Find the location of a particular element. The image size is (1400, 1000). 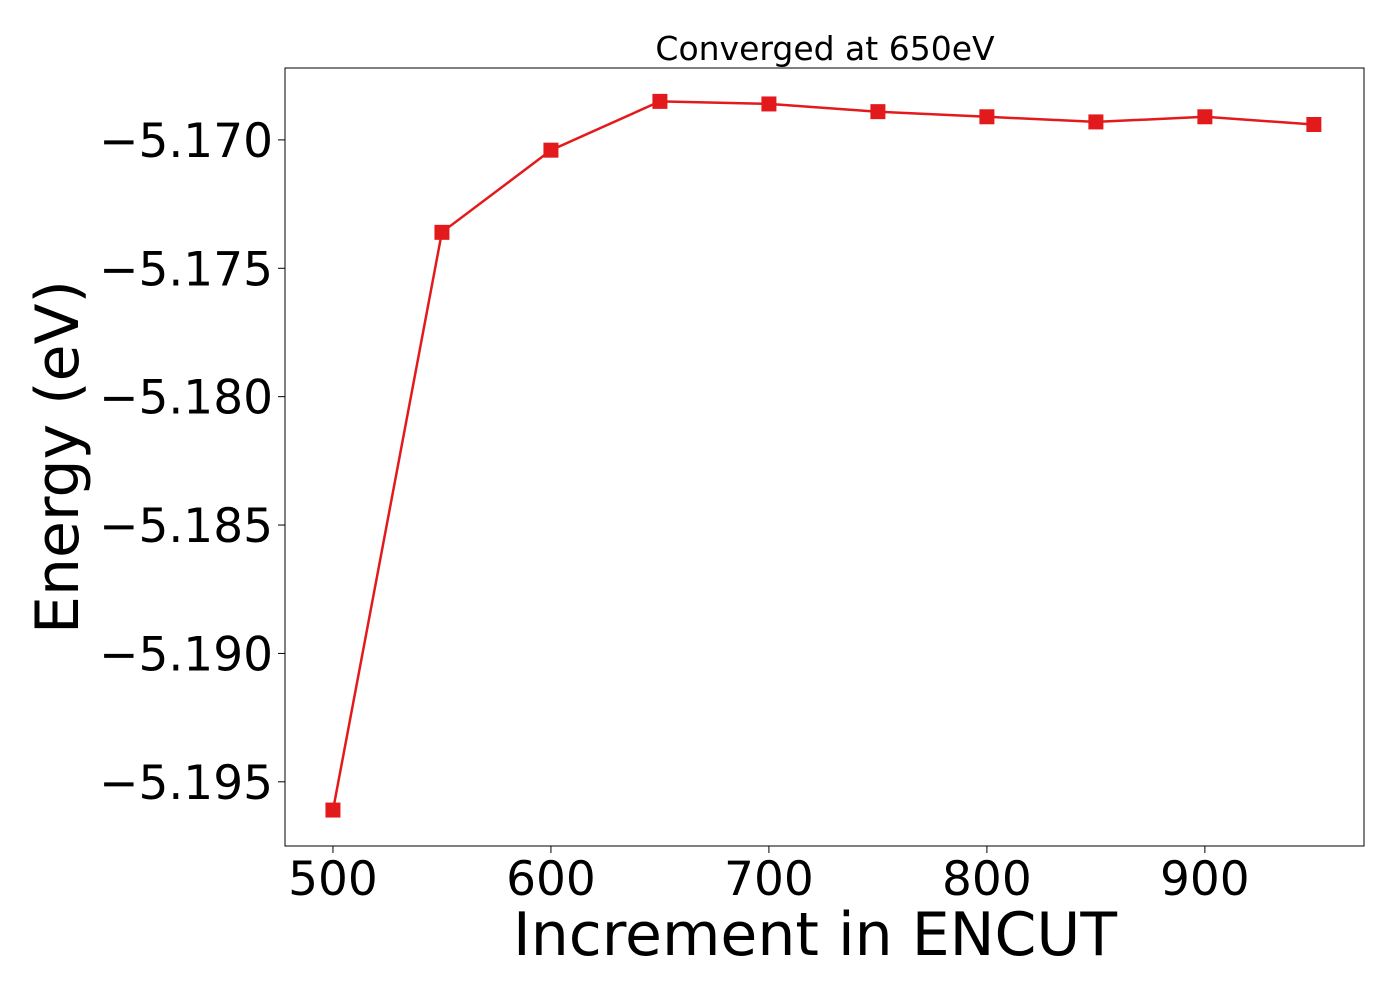

y-tick-label: −5.185 is located at coordinates (186, 526).